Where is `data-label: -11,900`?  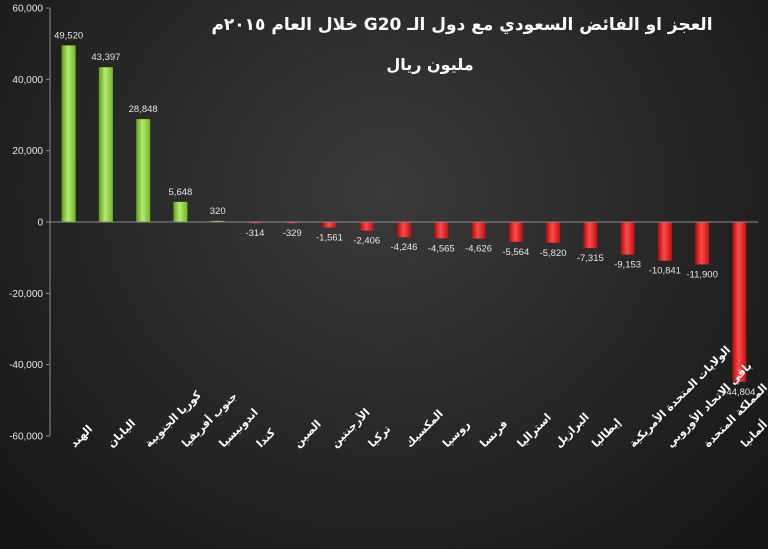
data-label: -11,900 is located at coordinates (702, 274).